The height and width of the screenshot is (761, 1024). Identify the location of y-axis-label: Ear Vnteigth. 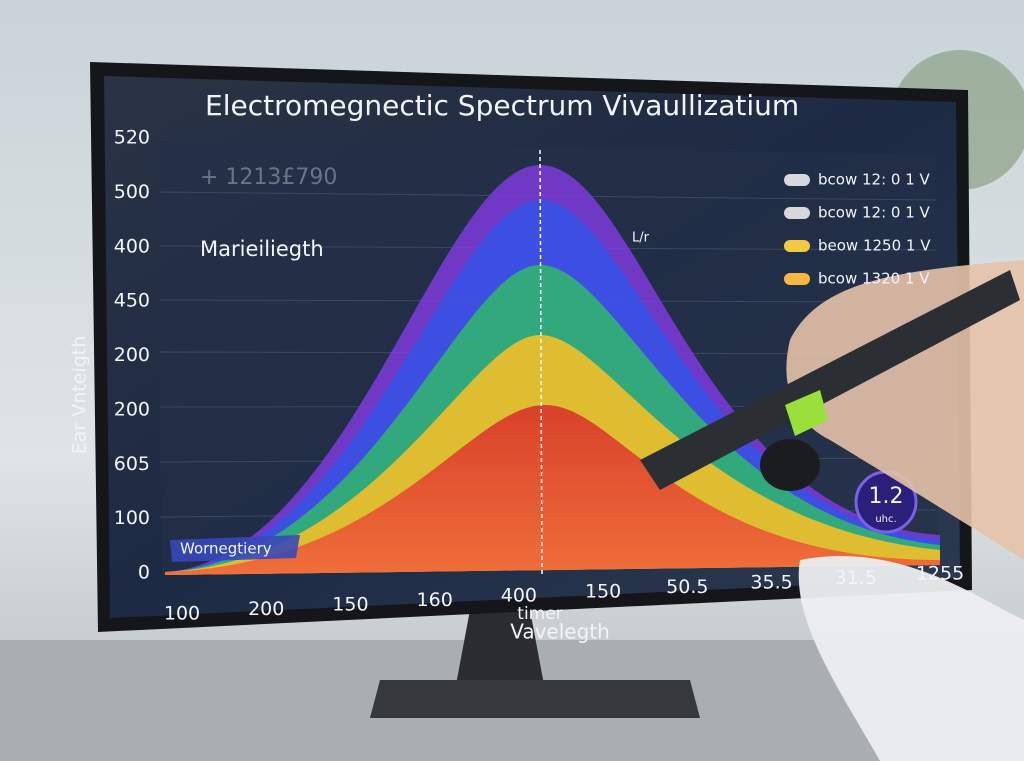
(80, 395).